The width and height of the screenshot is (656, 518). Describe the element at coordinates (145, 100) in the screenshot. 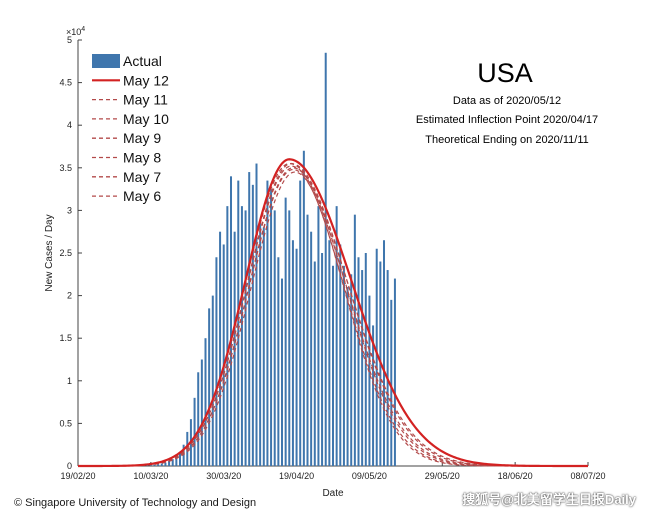

I see `legend-label-may-11: May 11` at that location.